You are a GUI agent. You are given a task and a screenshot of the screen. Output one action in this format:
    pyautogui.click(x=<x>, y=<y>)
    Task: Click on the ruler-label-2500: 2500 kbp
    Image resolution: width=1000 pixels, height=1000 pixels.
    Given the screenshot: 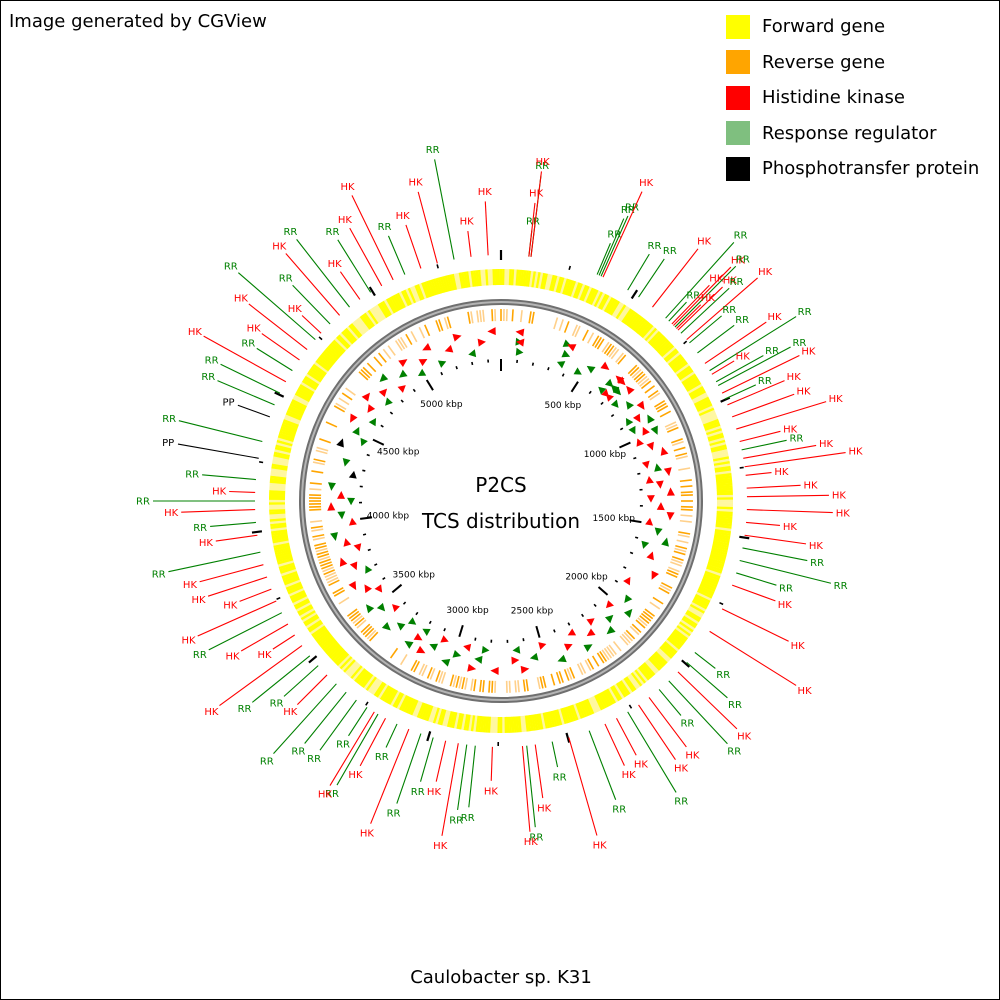 What is the action you would take?
    pyautogui.click(x=532, y=612)
    